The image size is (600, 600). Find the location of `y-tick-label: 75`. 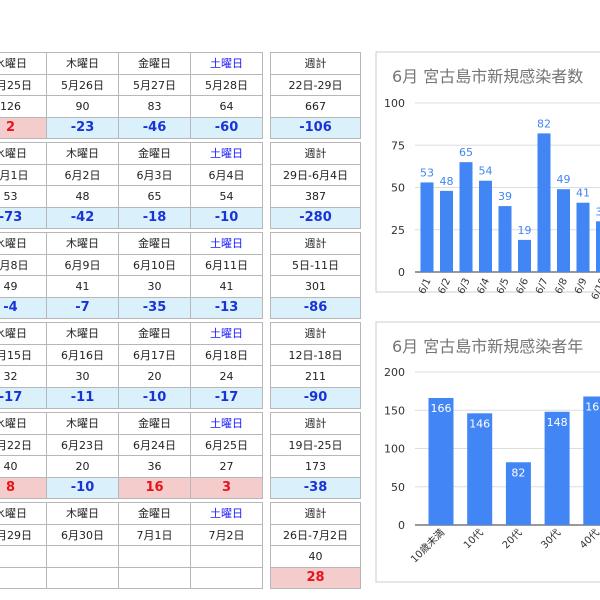

y-tick-label: 75 is located at coordinates (398, 145).